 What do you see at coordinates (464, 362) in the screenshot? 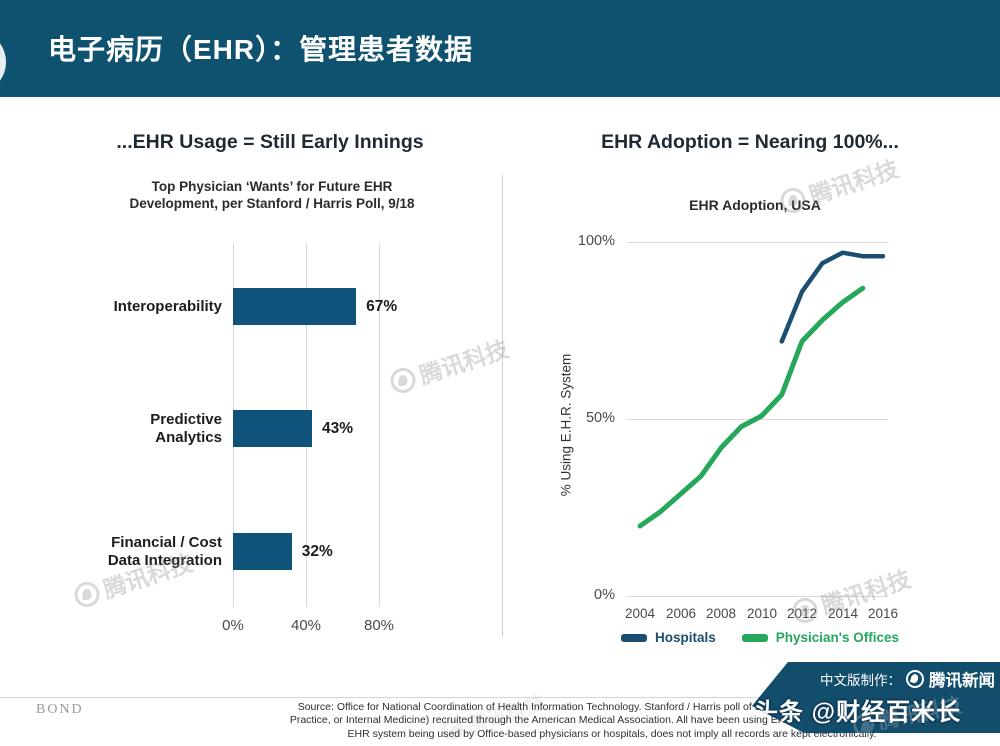
I see `watermark-text: 腾讯科技` at bounding box center [464, 362].